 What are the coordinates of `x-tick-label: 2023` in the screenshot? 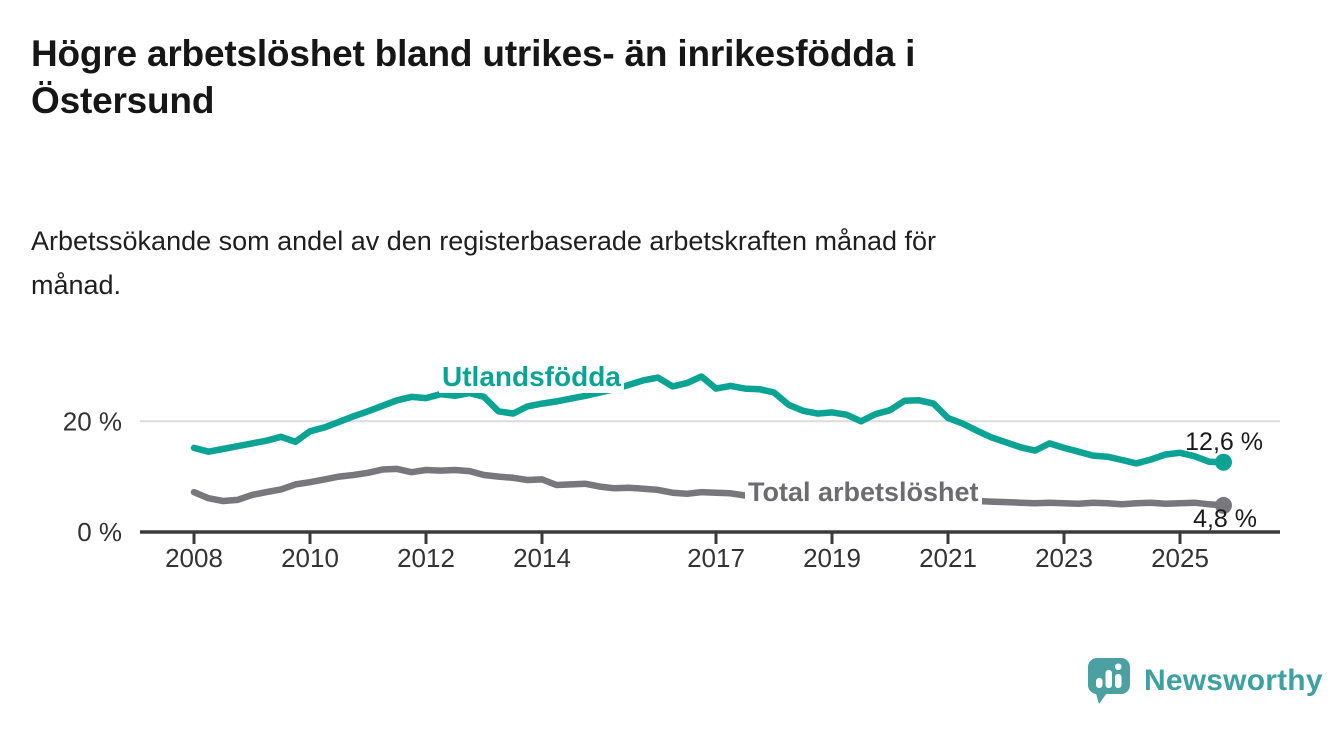 It's located at (1064, 558).